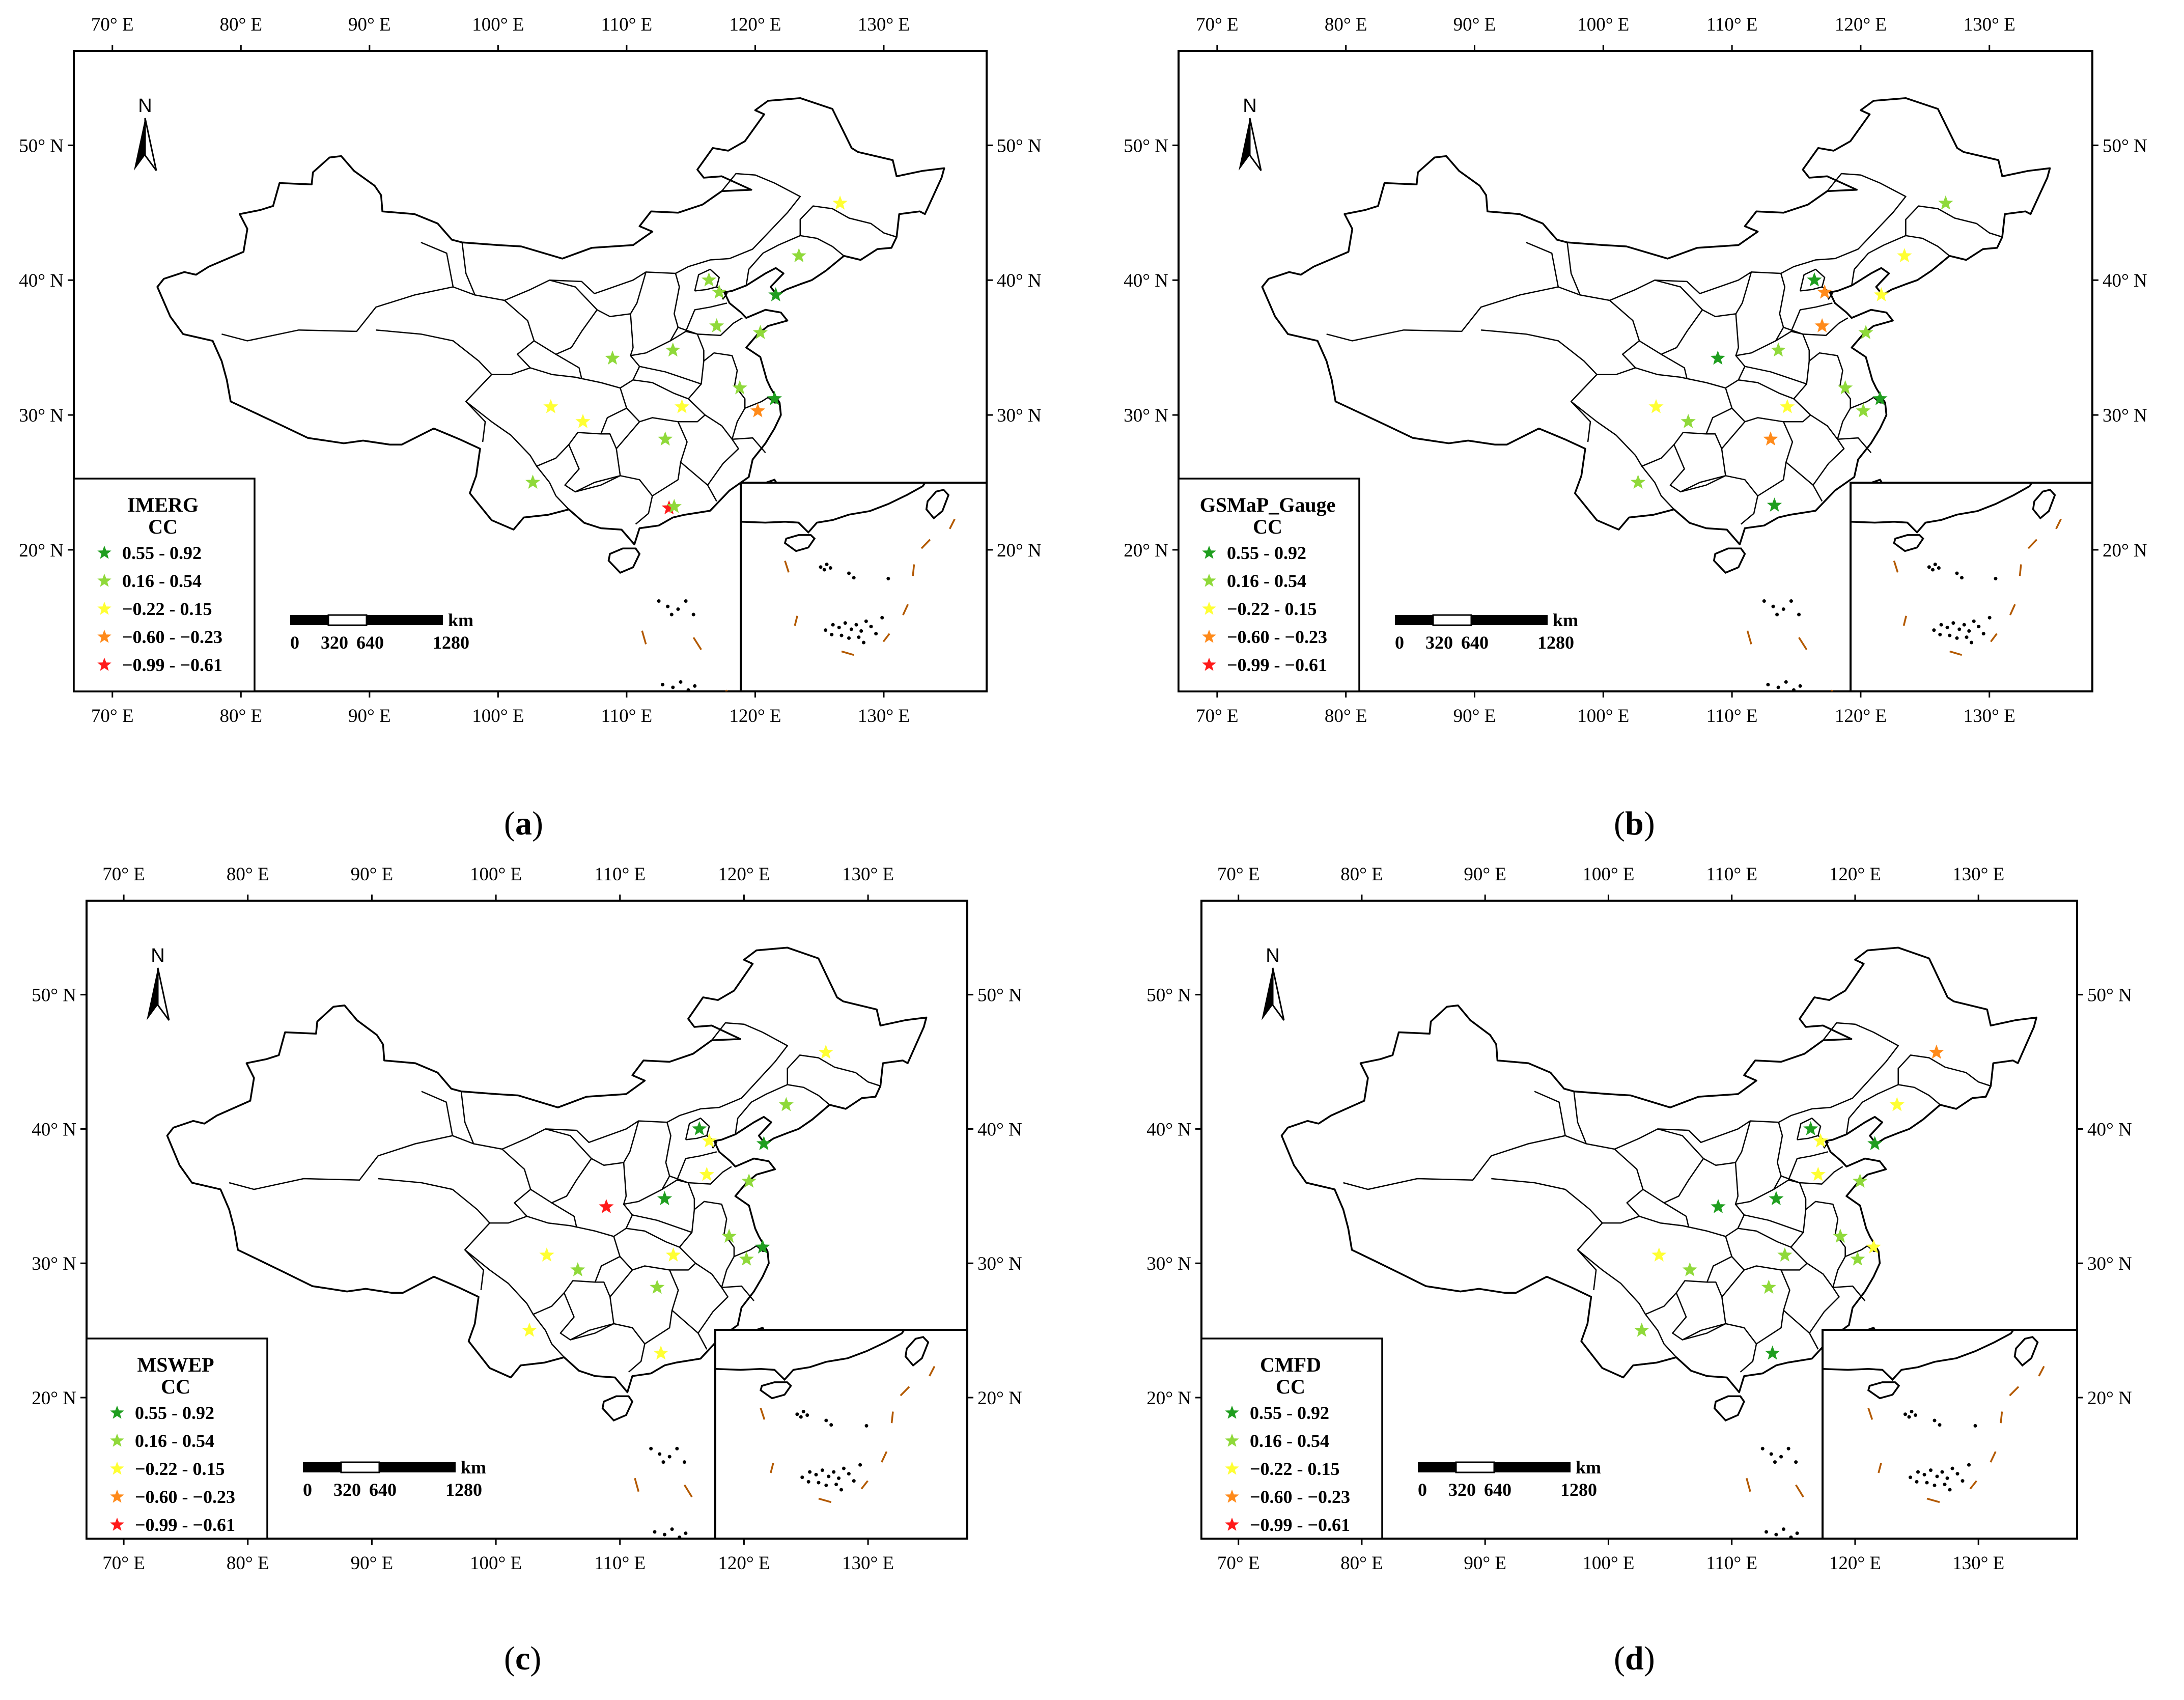  What do you see at coordinates (1855, 1563) in the screenshot?
I see `lon-tick-bottom: 120° E` at bounding box center [1855, 1563].